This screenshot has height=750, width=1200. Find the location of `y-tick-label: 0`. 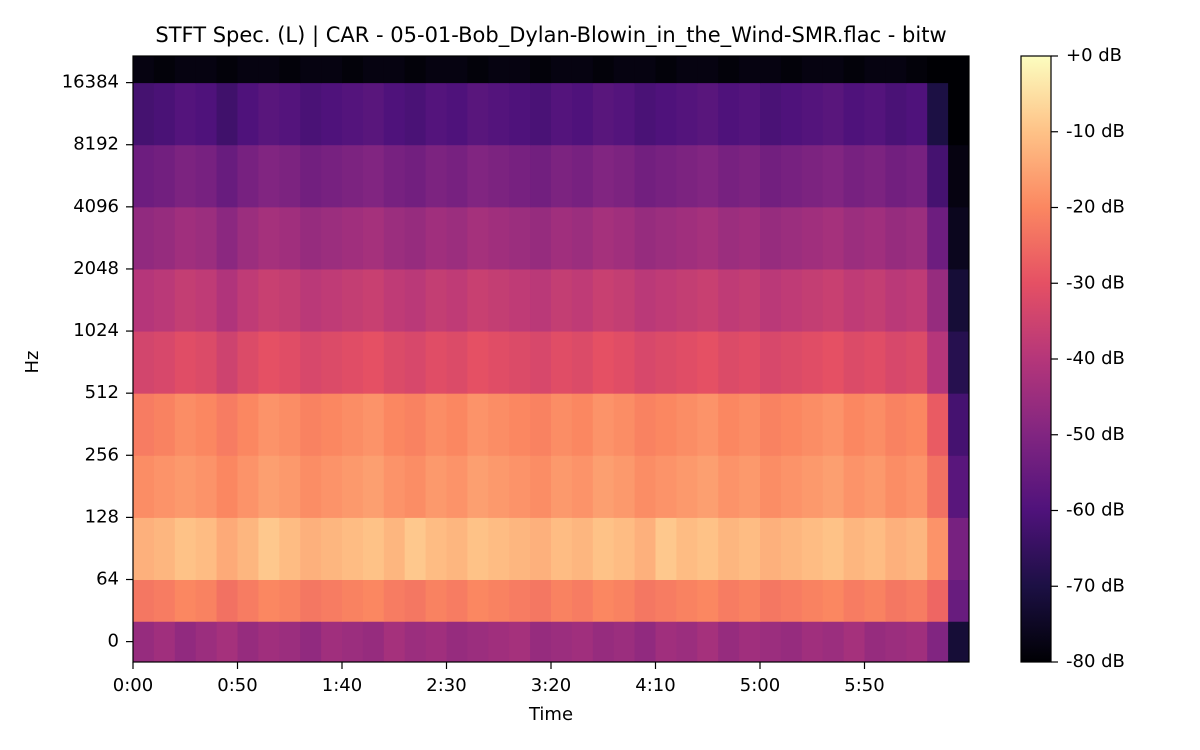

y-tick-label: 0 is located at coordinates (113, 641).